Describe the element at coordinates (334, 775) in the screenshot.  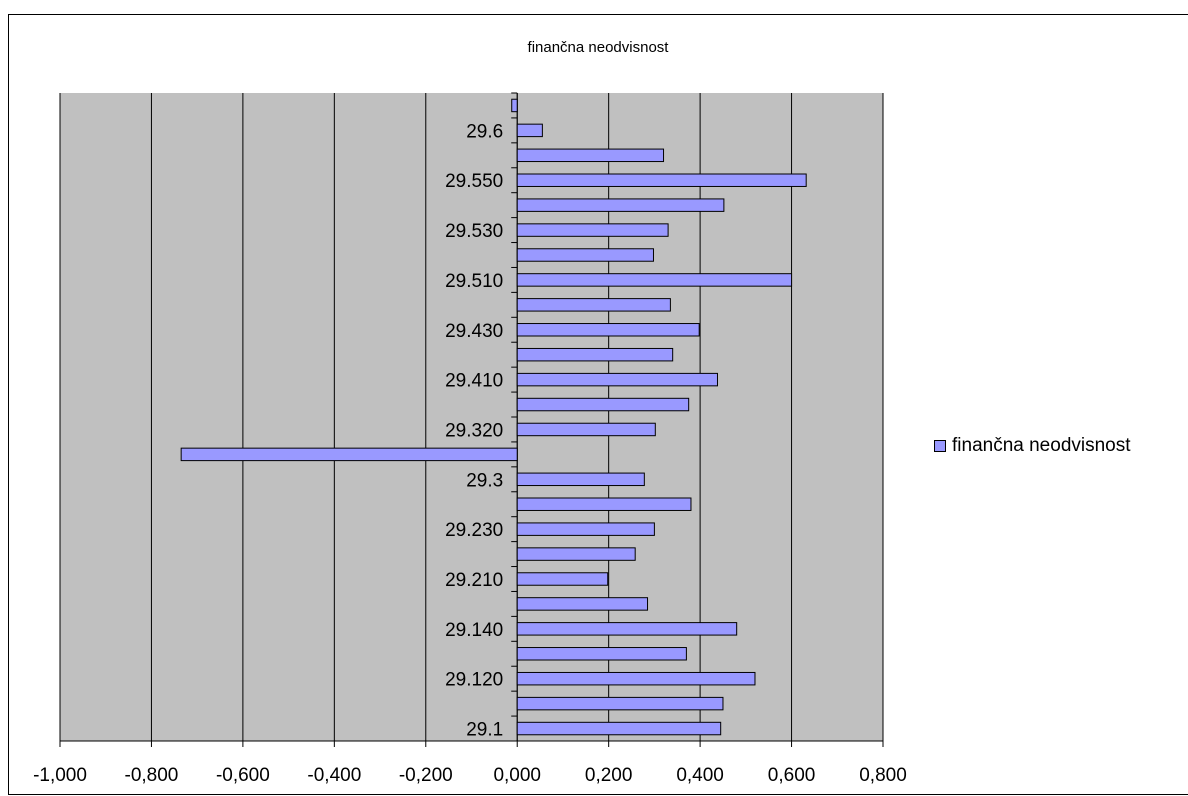
I see `x-tick-label: -0,400` at that location.